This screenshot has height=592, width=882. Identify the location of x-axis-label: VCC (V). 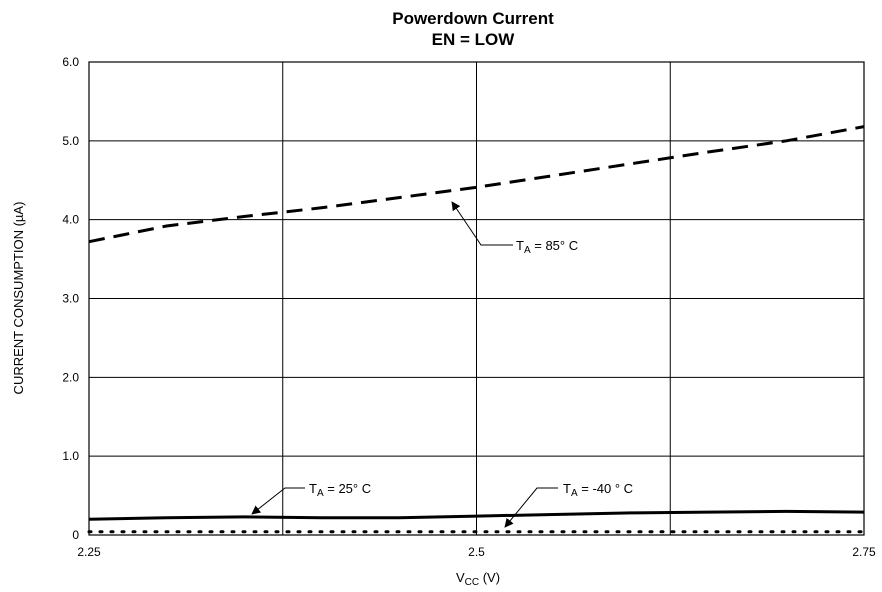
(478, 579).